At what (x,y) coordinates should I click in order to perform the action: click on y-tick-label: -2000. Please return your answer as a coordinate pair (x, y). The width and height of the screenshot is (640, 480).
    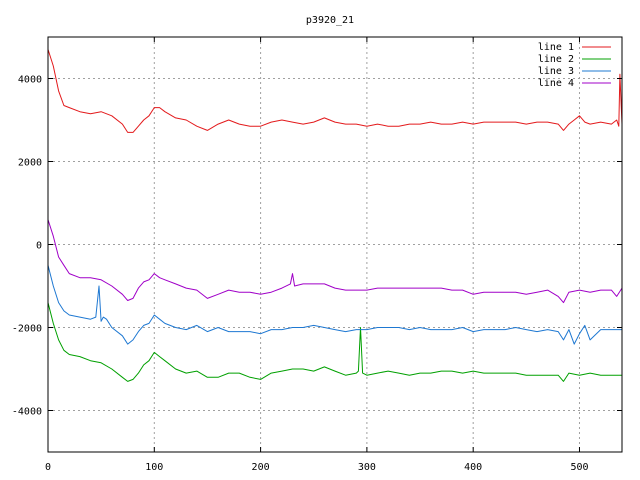
    Looking at the image, I should click on (27, 329).